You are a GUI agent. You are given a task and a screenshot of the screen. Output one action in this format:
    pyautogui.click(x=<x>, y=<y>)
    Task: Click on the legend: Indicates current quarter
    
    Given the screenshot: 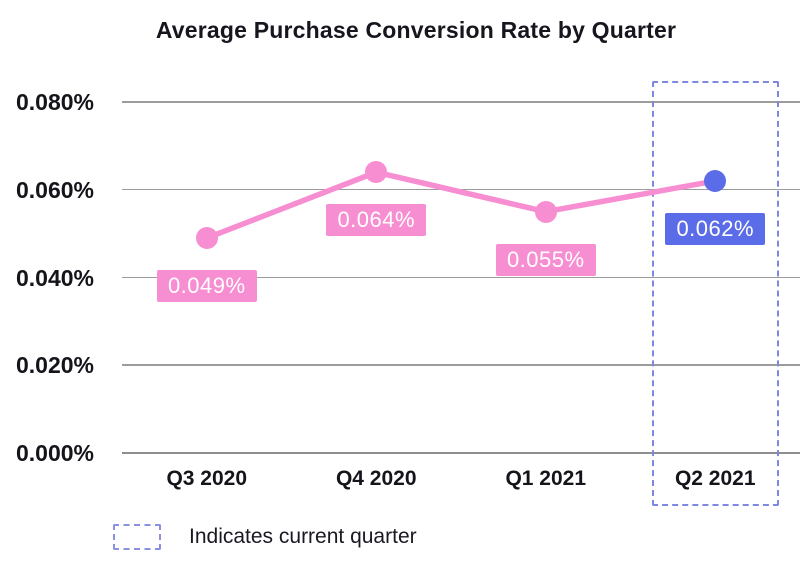 What is the action you would take?
    pyautogui.click(x=265, y=537)
    